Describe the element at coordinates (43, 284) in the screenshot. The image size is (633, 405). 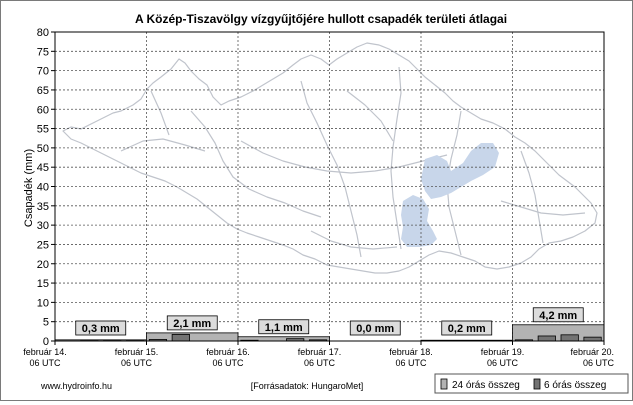
I see `y-tick-label: 15` at that location.